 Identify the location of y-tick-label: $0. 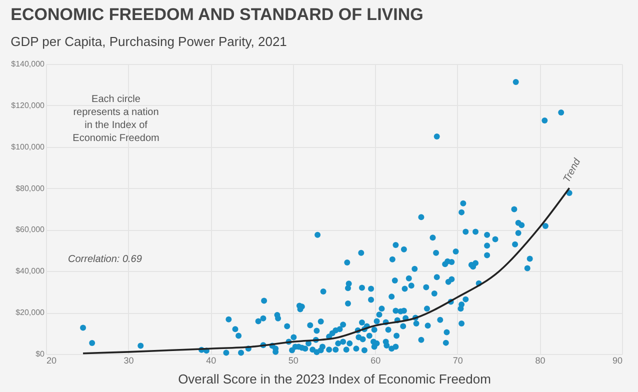
(41, 354).